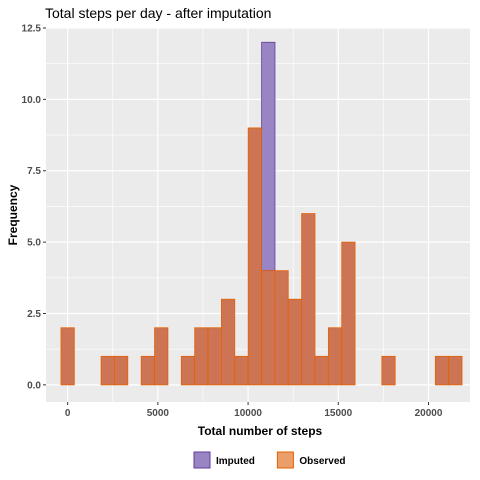  I want to click on x-axis-label: Total number of steps, so click(260, 431).